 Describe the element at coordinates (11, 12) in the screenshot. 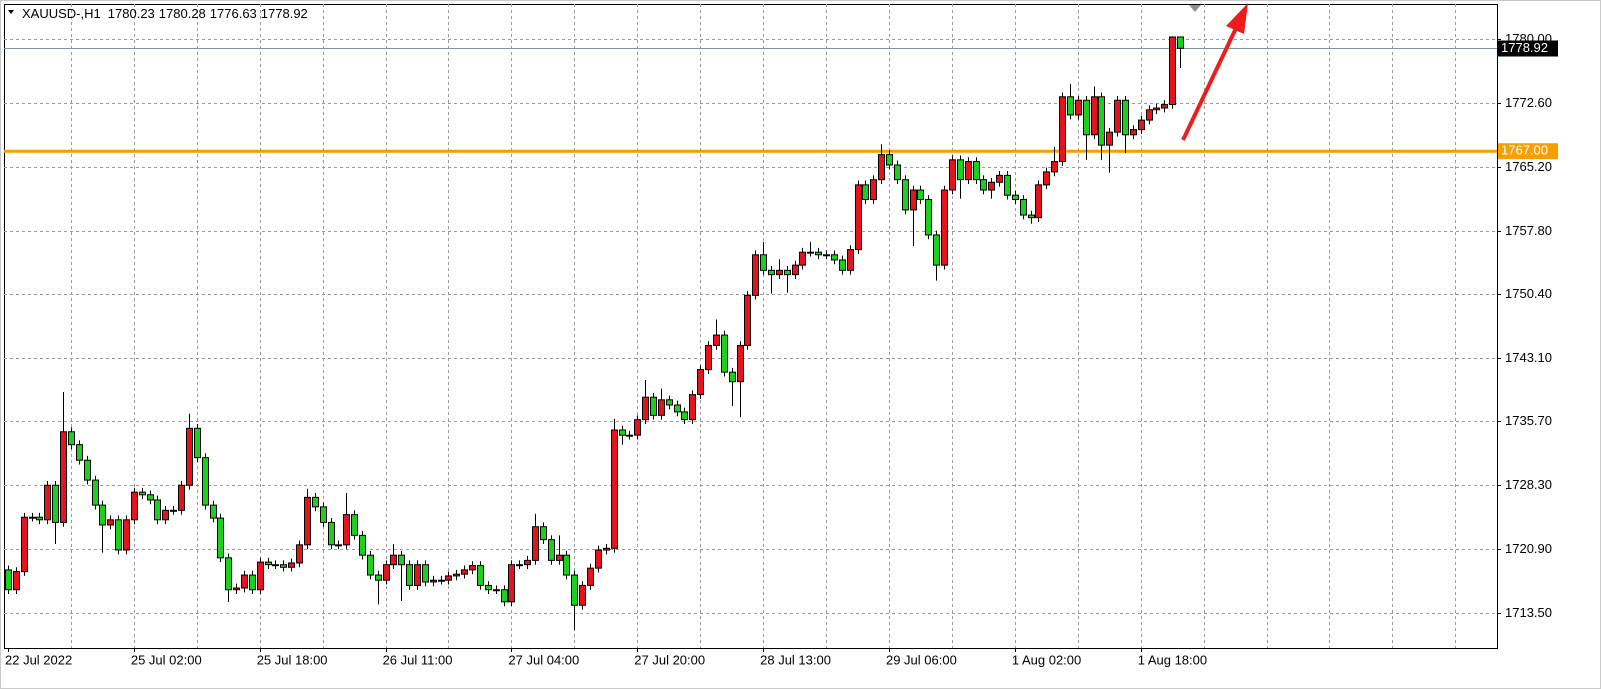

I see `menu-triangle` at that location.